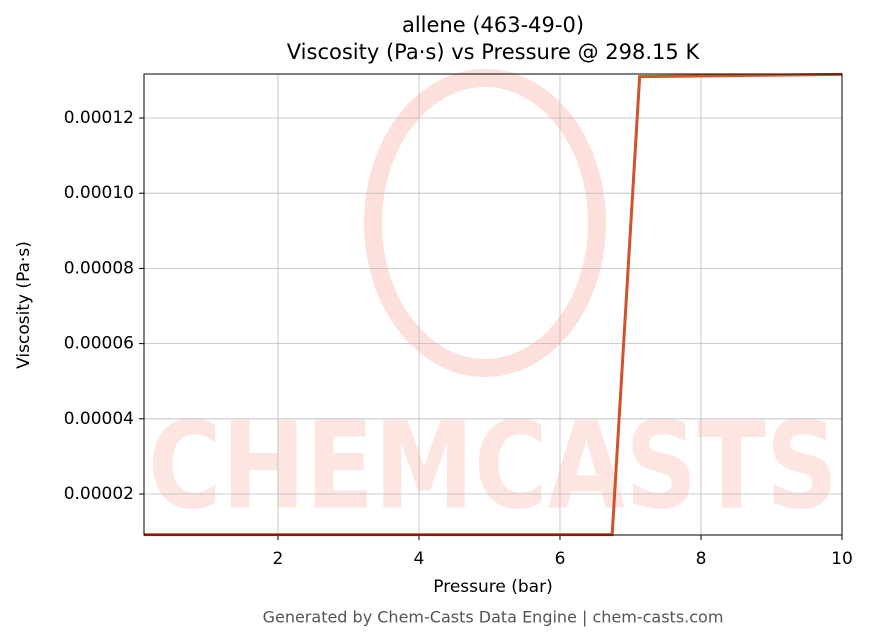 The height and width of the screenshot is (644, 869). What do you see at coordinates (278, 559) in the screenshot?
I see `x-tick-label: 2` at bounding box center [278, 559].